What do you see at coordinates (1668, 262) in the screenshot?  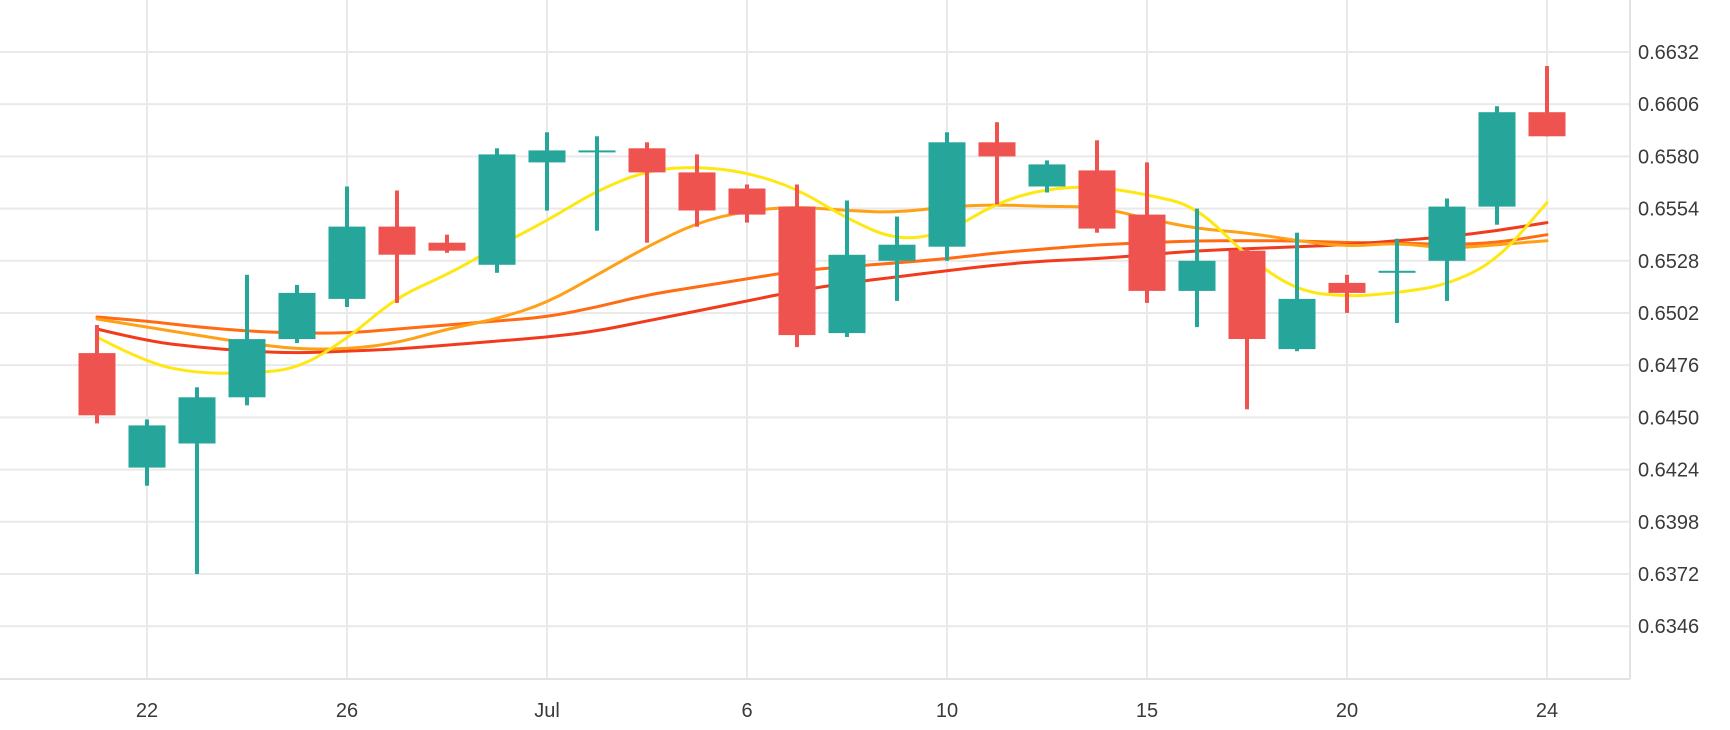 I see `y-tick-label: 0.6528` at bounding box center [1668, 262].